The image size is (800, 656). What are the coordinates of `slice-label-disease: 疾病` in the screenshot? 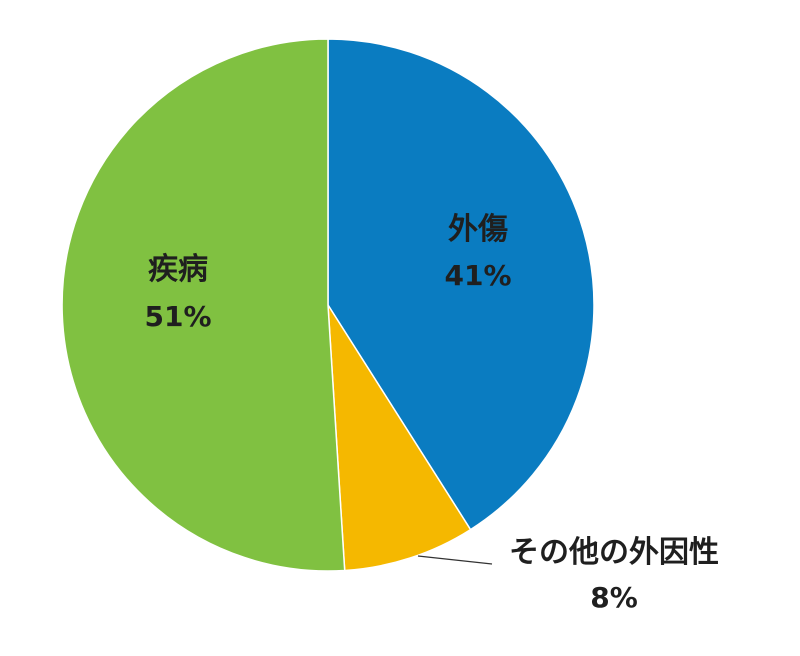 It's located at (178, 269).